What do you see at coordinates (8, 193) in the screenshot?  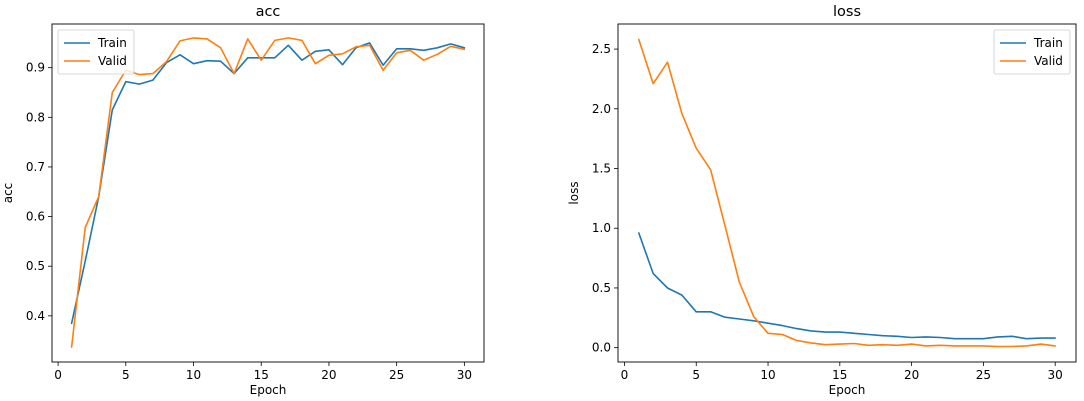 I see `acc-y-axis-label: acc` at bounding box center [8, 193].